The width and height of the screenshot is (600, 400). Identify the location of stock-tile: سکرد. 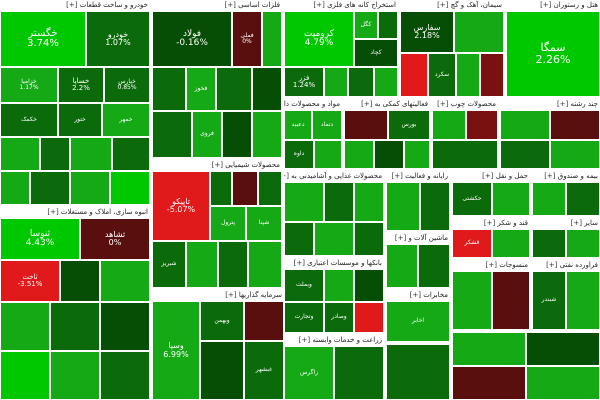
(442, 75).